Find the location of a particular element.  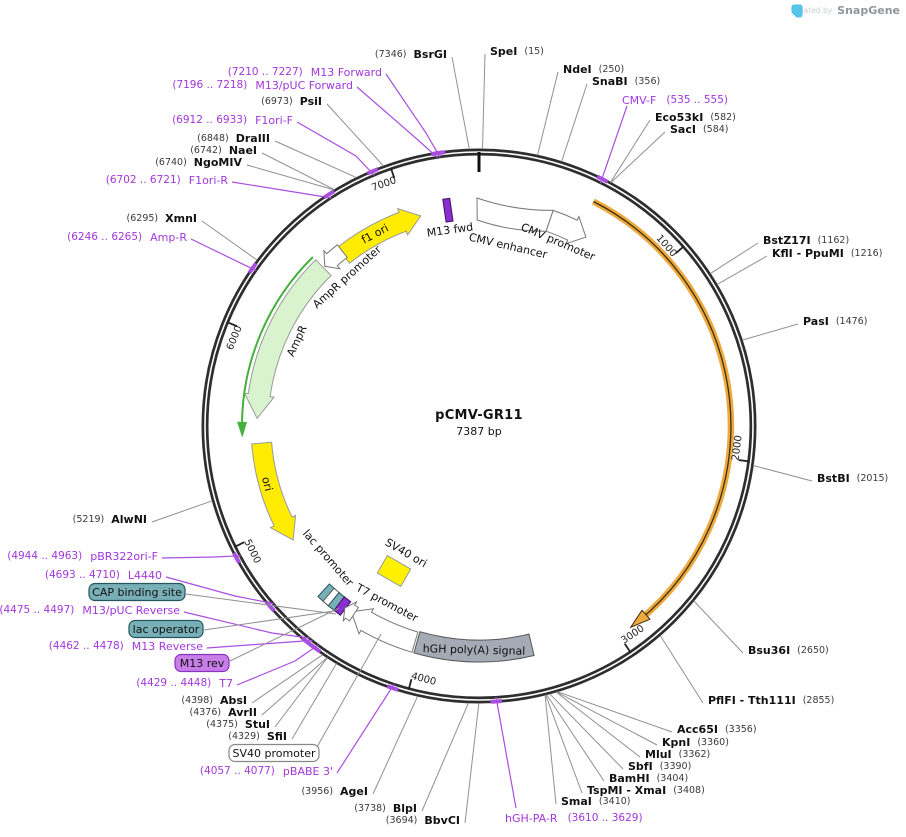

leader-AbsI is located at coordinates (287, 679).